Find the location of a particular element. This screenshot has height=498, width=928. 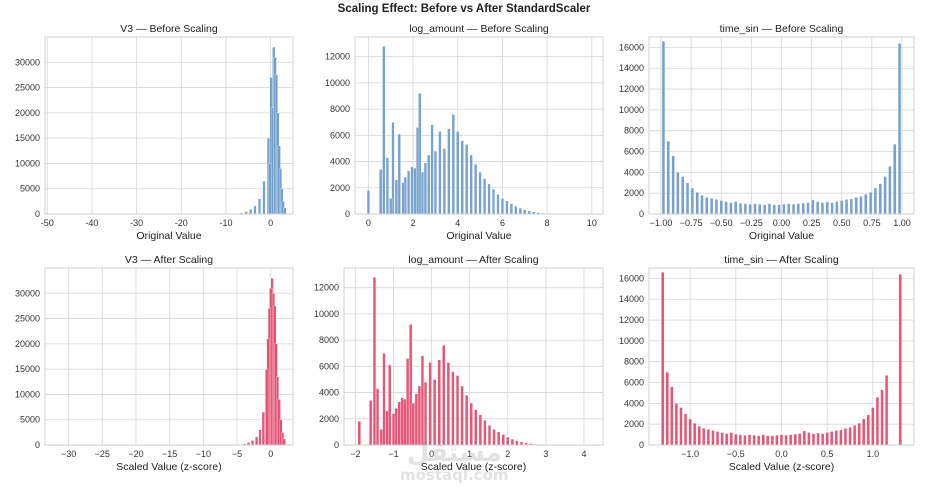

subplot-title: time_sin — Before Scaling is located at coordinates (782, 29).